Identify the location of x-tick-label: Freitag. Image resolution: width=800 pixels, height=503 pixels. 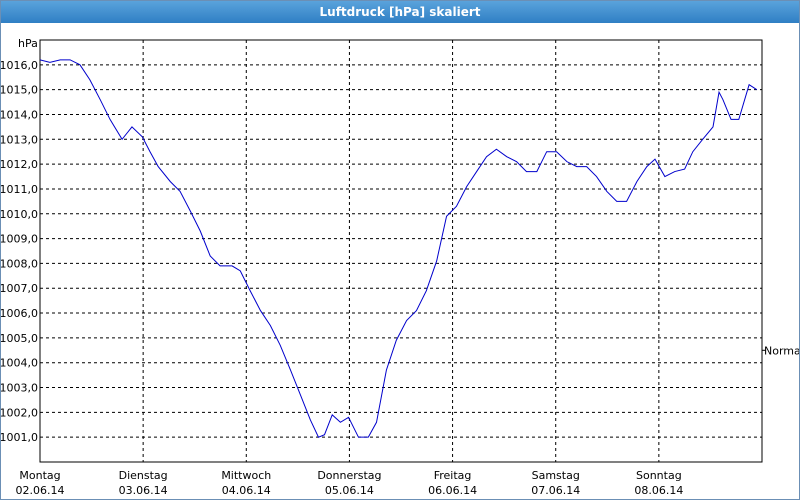
(453, 475).